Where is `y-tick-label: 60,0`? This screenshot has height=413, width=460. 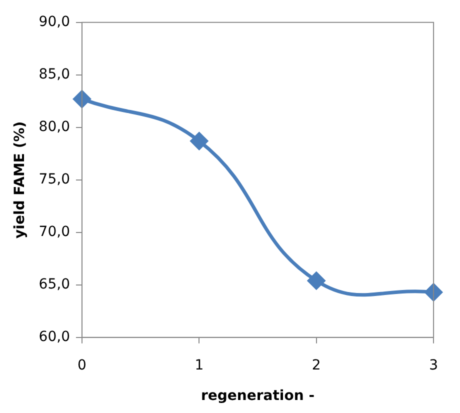 y-tick-label: 60,0 is located at coordinates (54, 337).